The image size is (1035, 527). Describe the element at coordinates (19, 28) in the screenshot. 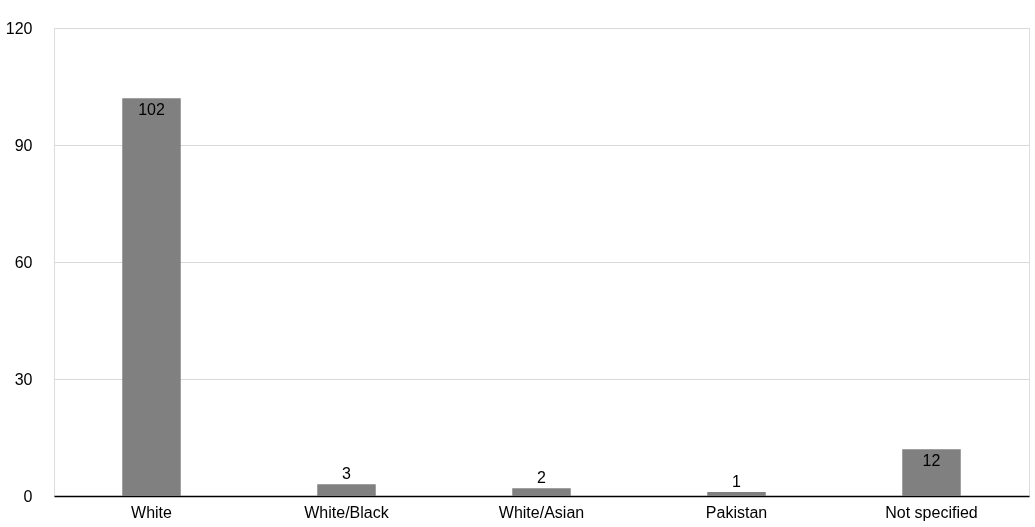

I see `y-tick-label: 120` at that location.